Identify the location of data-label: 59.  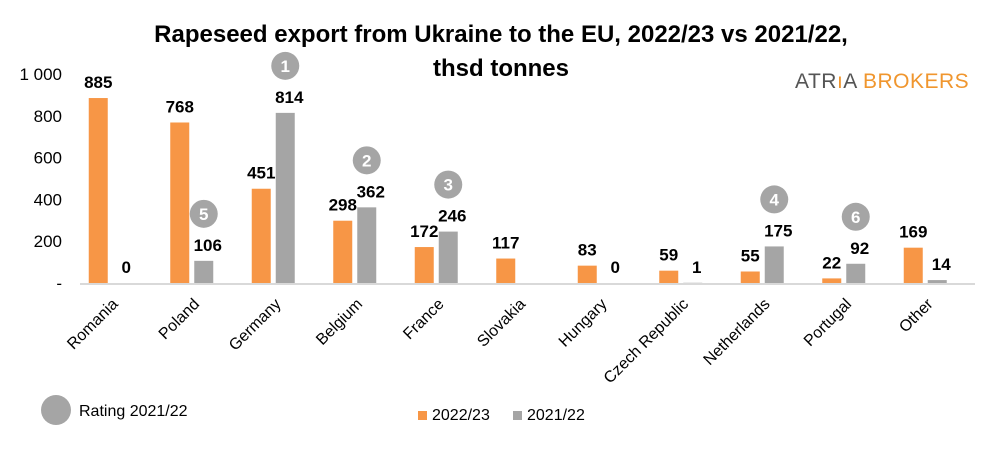
(668, 255).